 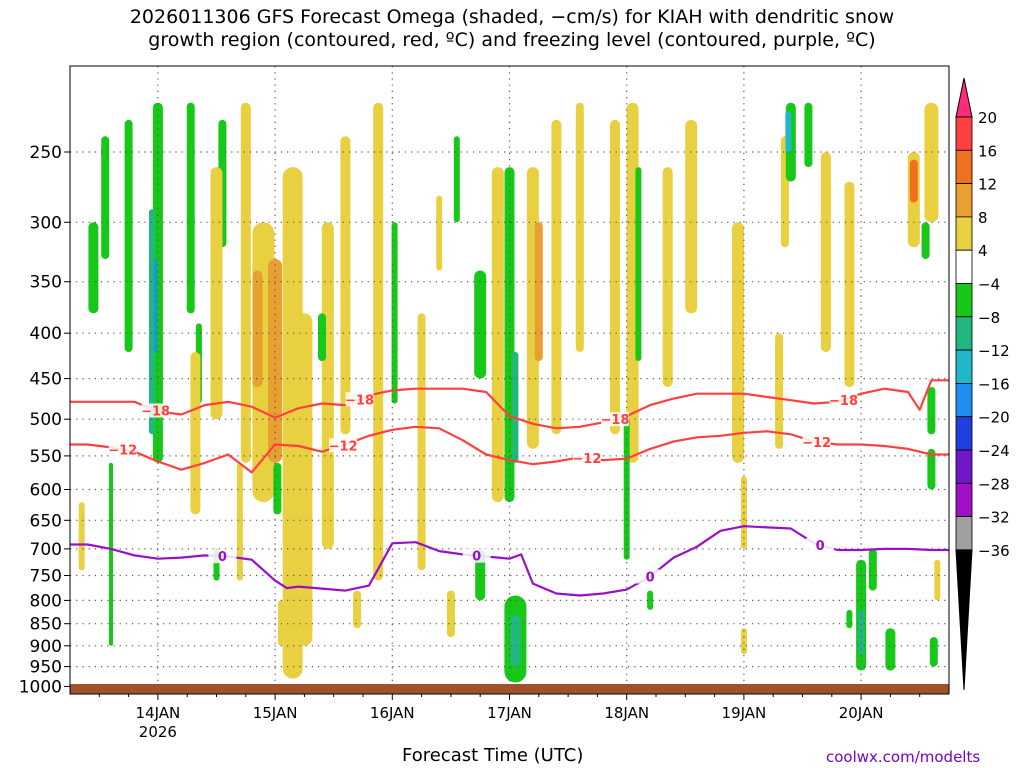 What do you see at coordinates (994, 384) in the screenshot?
I see `colorbar-tick-label: −16` at bounding box center [994, 384].